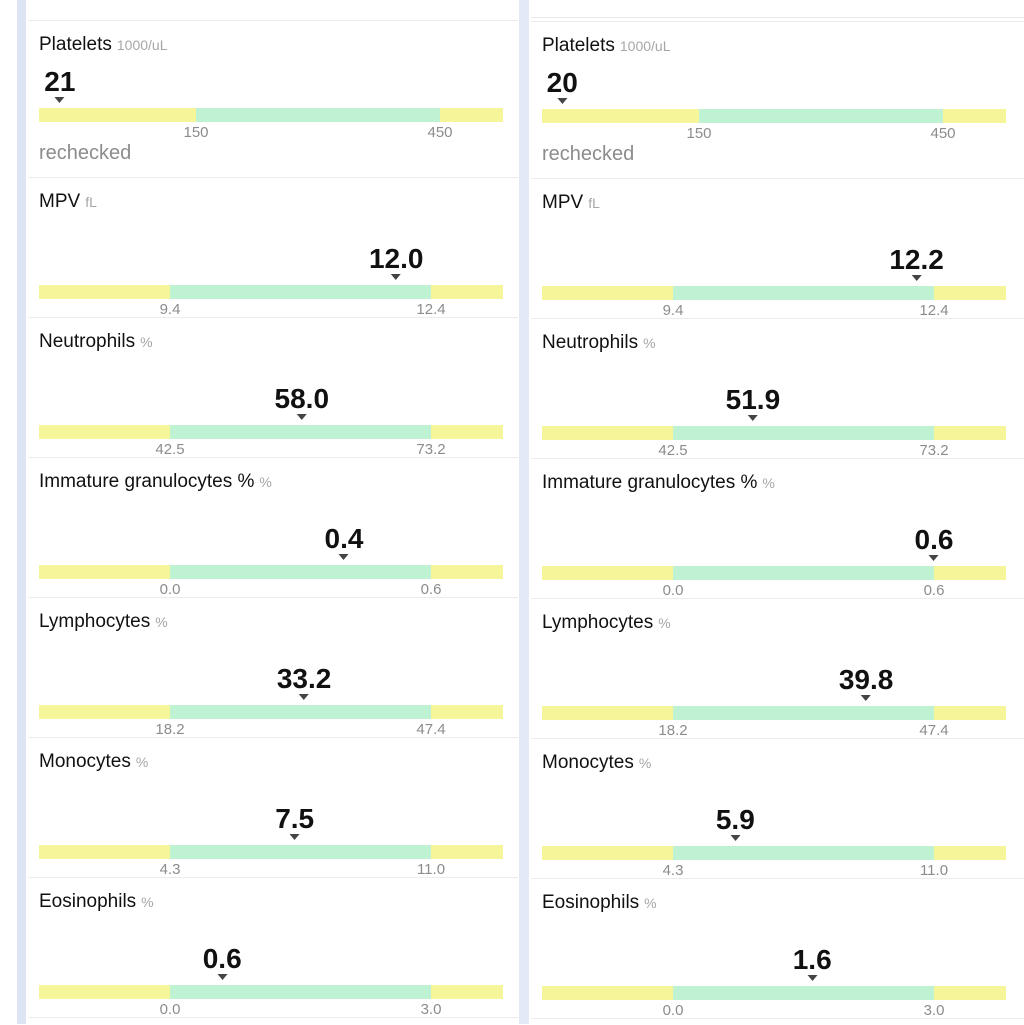  I want to click on result-value: 7.5, so click(295, 818).